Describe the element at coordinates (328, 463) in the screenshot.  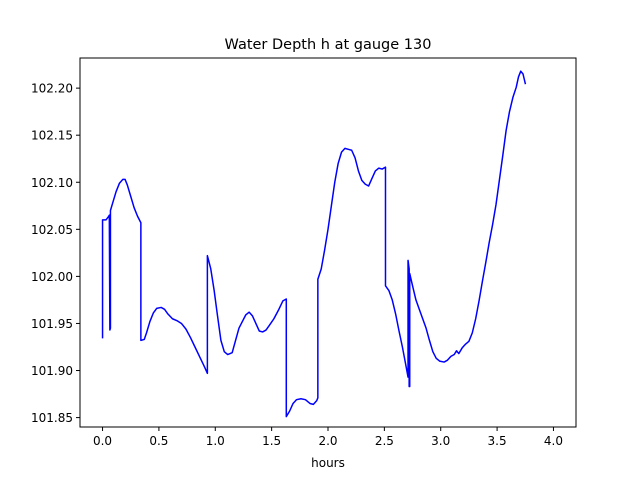
I see `x-axis-label: hours` at that location.